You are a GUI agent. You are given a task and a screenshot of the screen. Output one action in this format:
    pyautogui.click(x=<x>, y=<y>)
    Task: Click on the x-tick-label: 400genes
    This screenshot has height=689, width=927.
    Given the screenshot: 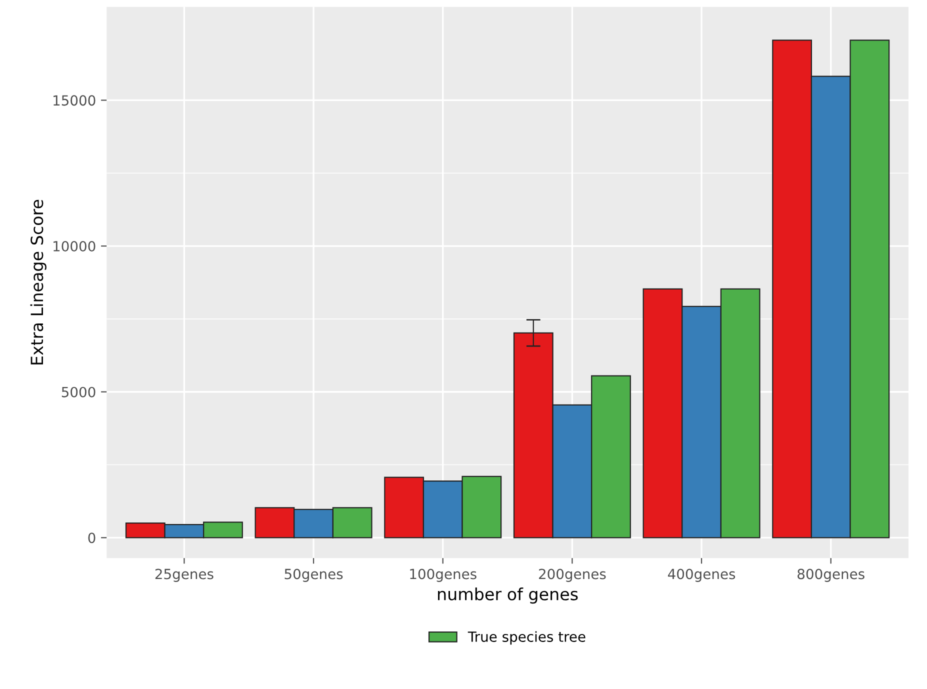 What is the action you would take?
    pyautogui.click(x=702, y=575)
    